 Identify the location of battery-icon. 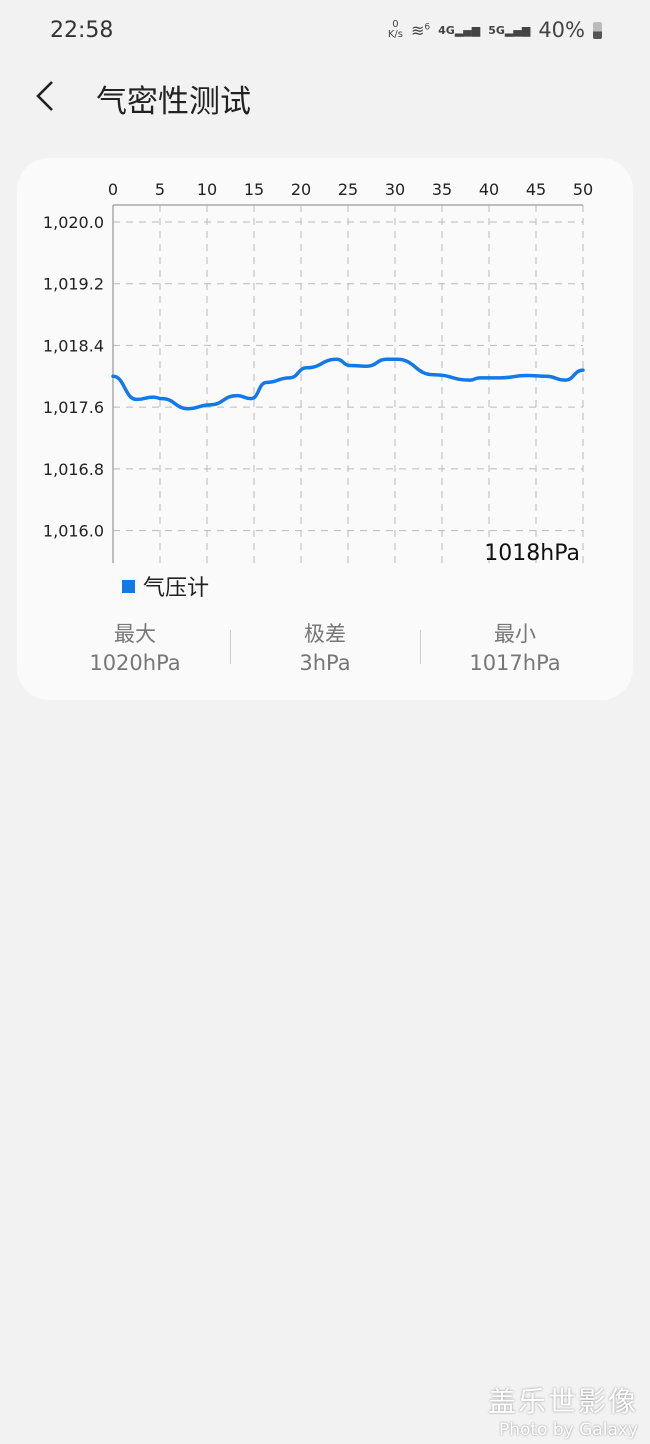
(597, 30).